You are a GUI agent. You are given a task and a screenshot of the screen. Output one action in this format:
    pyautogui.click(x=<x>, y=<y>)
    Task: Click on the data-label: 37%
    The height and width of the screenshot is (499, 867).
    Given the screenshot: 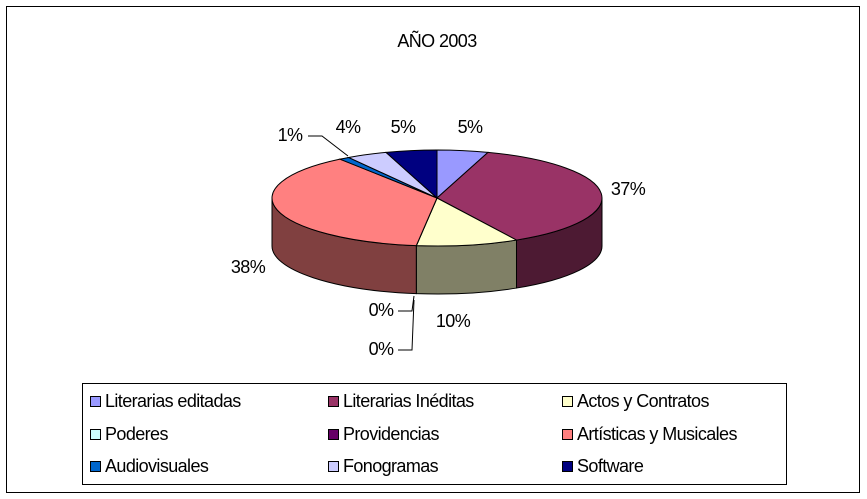 What is the action you would take?
    pyautogui.click(x=628, y=189)
    